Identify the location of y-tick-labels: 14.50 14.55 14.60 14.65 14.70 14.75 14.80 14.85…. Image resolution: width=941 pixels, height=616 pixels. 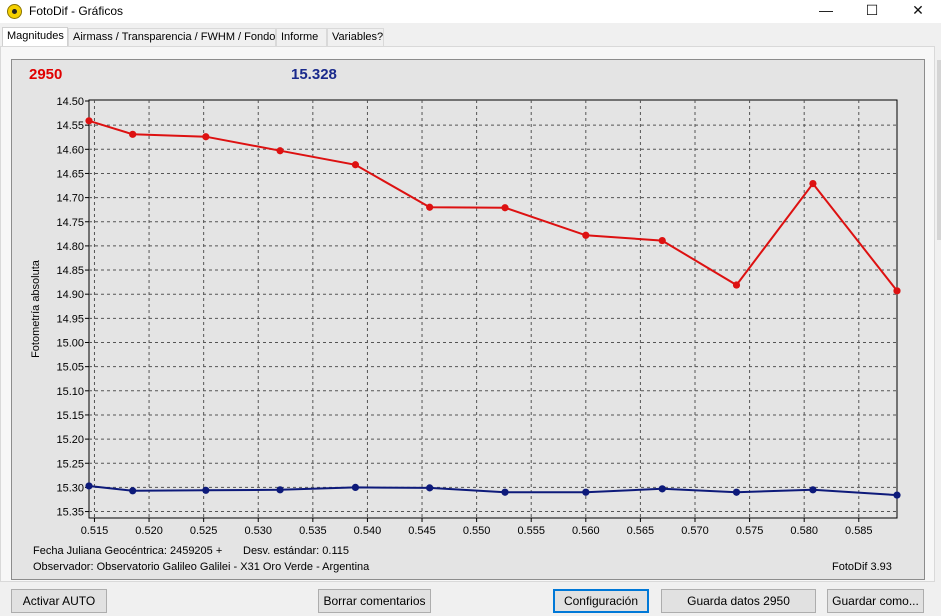
(70, 307).